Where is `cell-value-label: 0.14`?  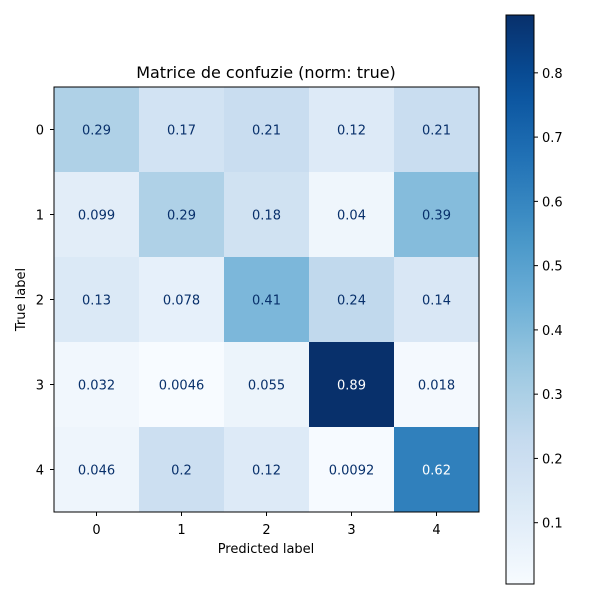
cell-value-label: 0.14 is located at coordinates (436, 301).